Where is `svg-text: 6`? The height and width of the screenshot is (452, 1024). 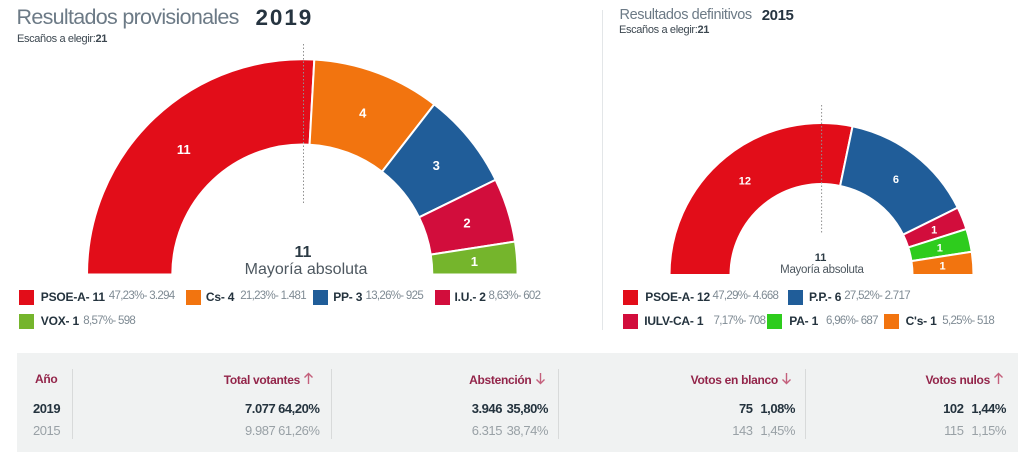
svg-text: 6 is located at coordinates (896, 180).